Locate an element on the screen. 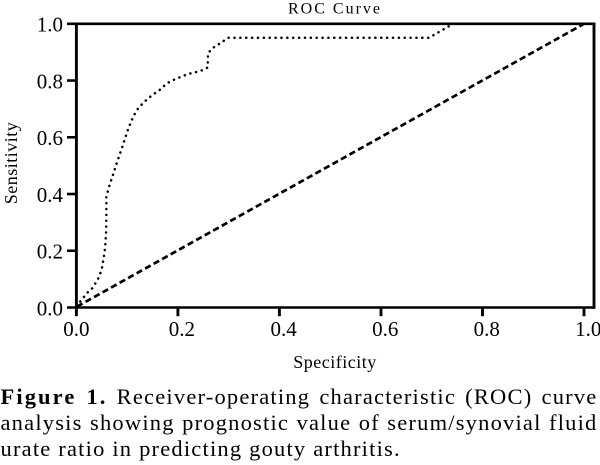  svg-text: Sensitivity is located at coordinates (11, 163).